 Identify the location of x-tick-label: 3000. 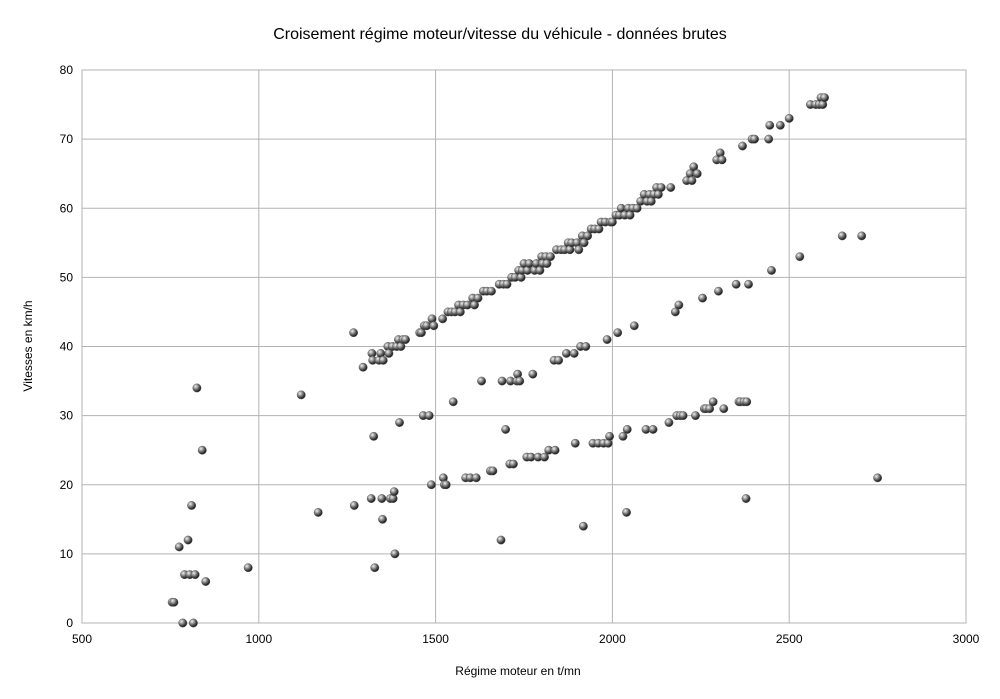
(966, 639).